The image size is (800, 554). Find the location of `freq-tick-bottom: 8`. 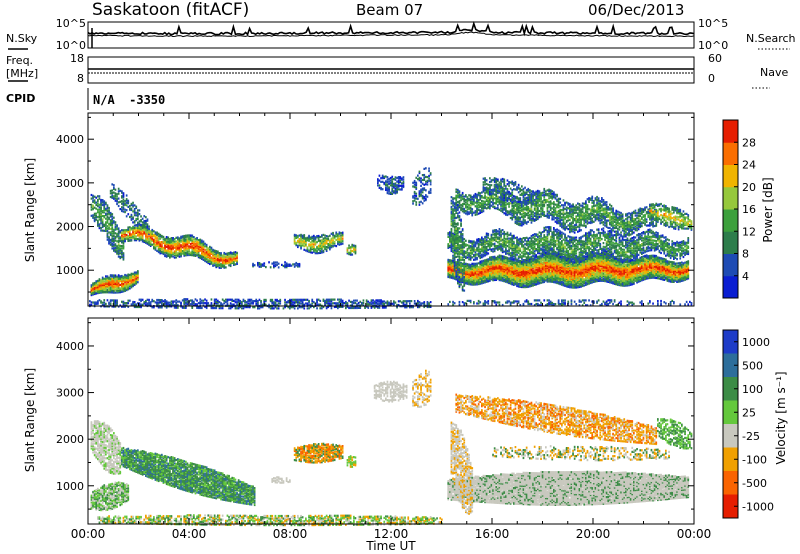

freq-tick-bottom: 8 is located at coordinates (80, 78).